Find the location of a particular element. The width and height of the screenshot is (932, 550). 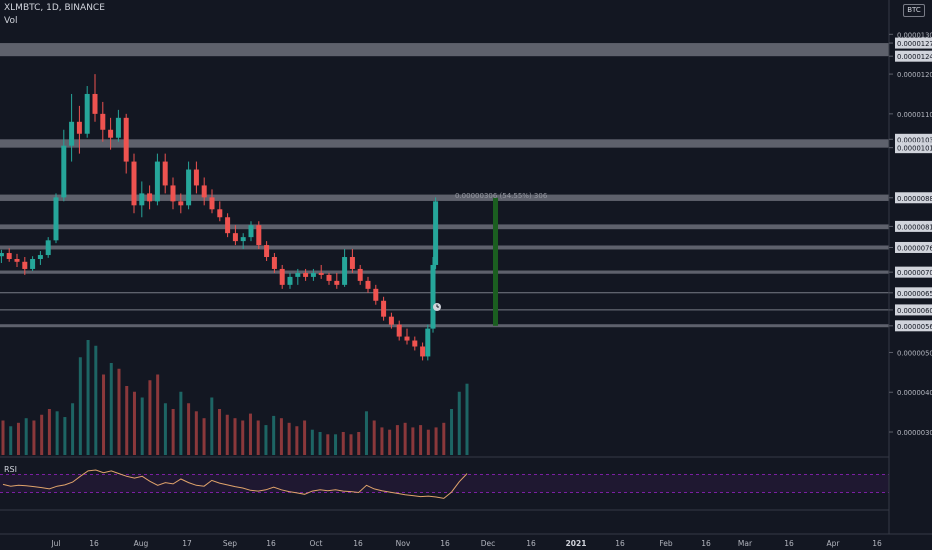

rsi-panel is located at coordinates (444, 483).